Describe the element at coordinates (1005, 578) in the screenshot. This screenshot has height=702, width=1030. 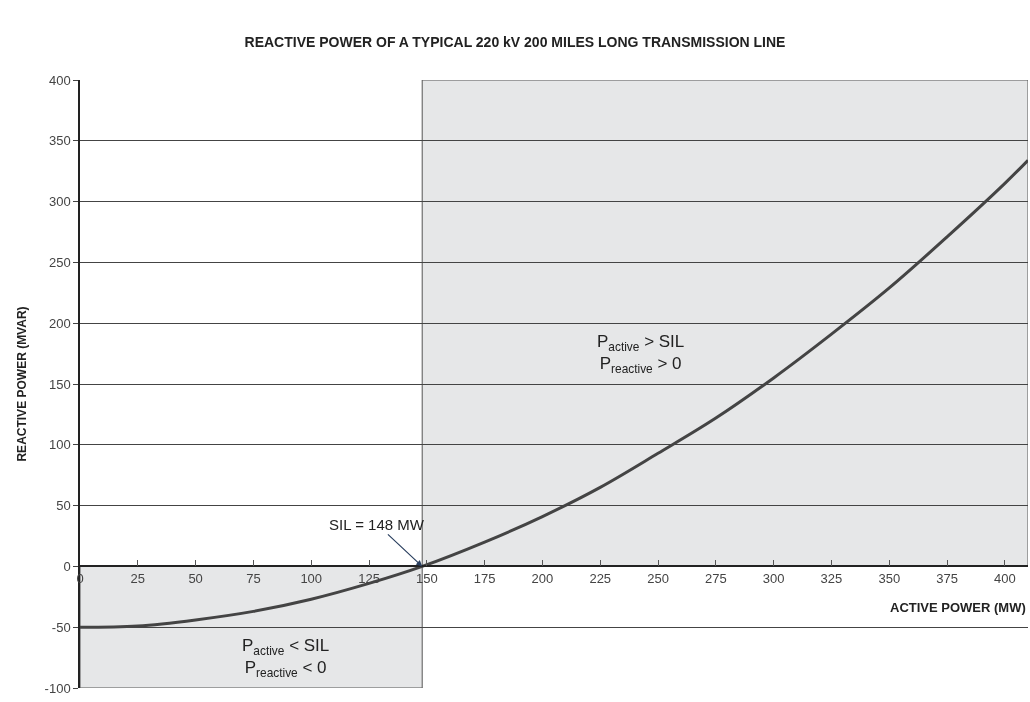
I see `x-tick-label: 400` at that location.